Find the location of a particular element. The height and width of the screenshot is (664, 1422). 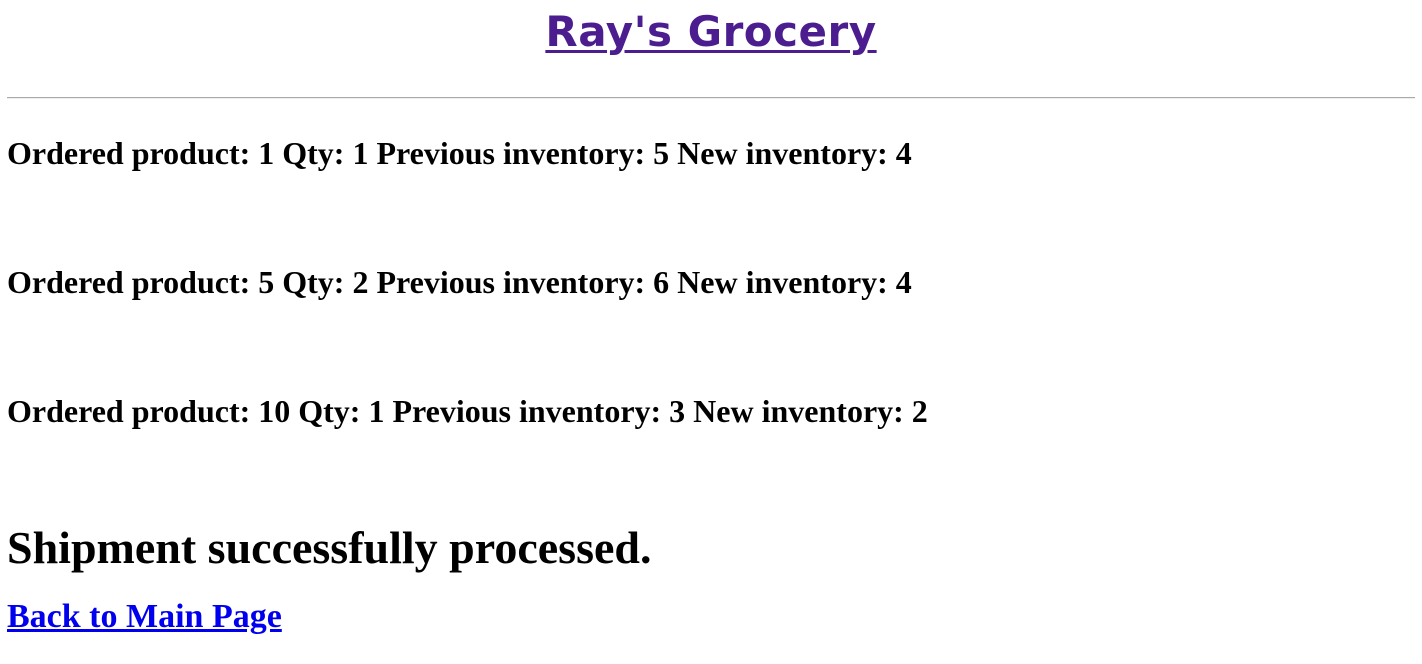

back-to-main-page-link: Back to Main Page is located at coordinates (144, 616).